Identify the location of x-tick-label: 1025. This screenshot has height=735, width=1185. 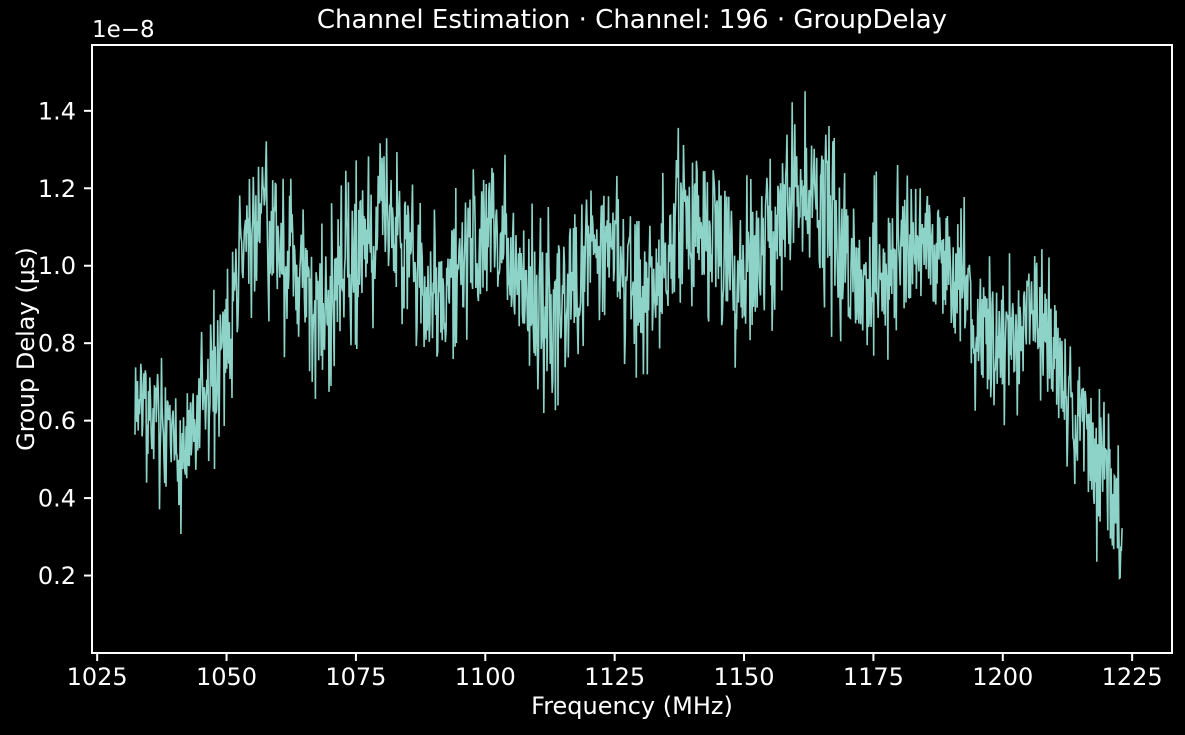
(97, 677).